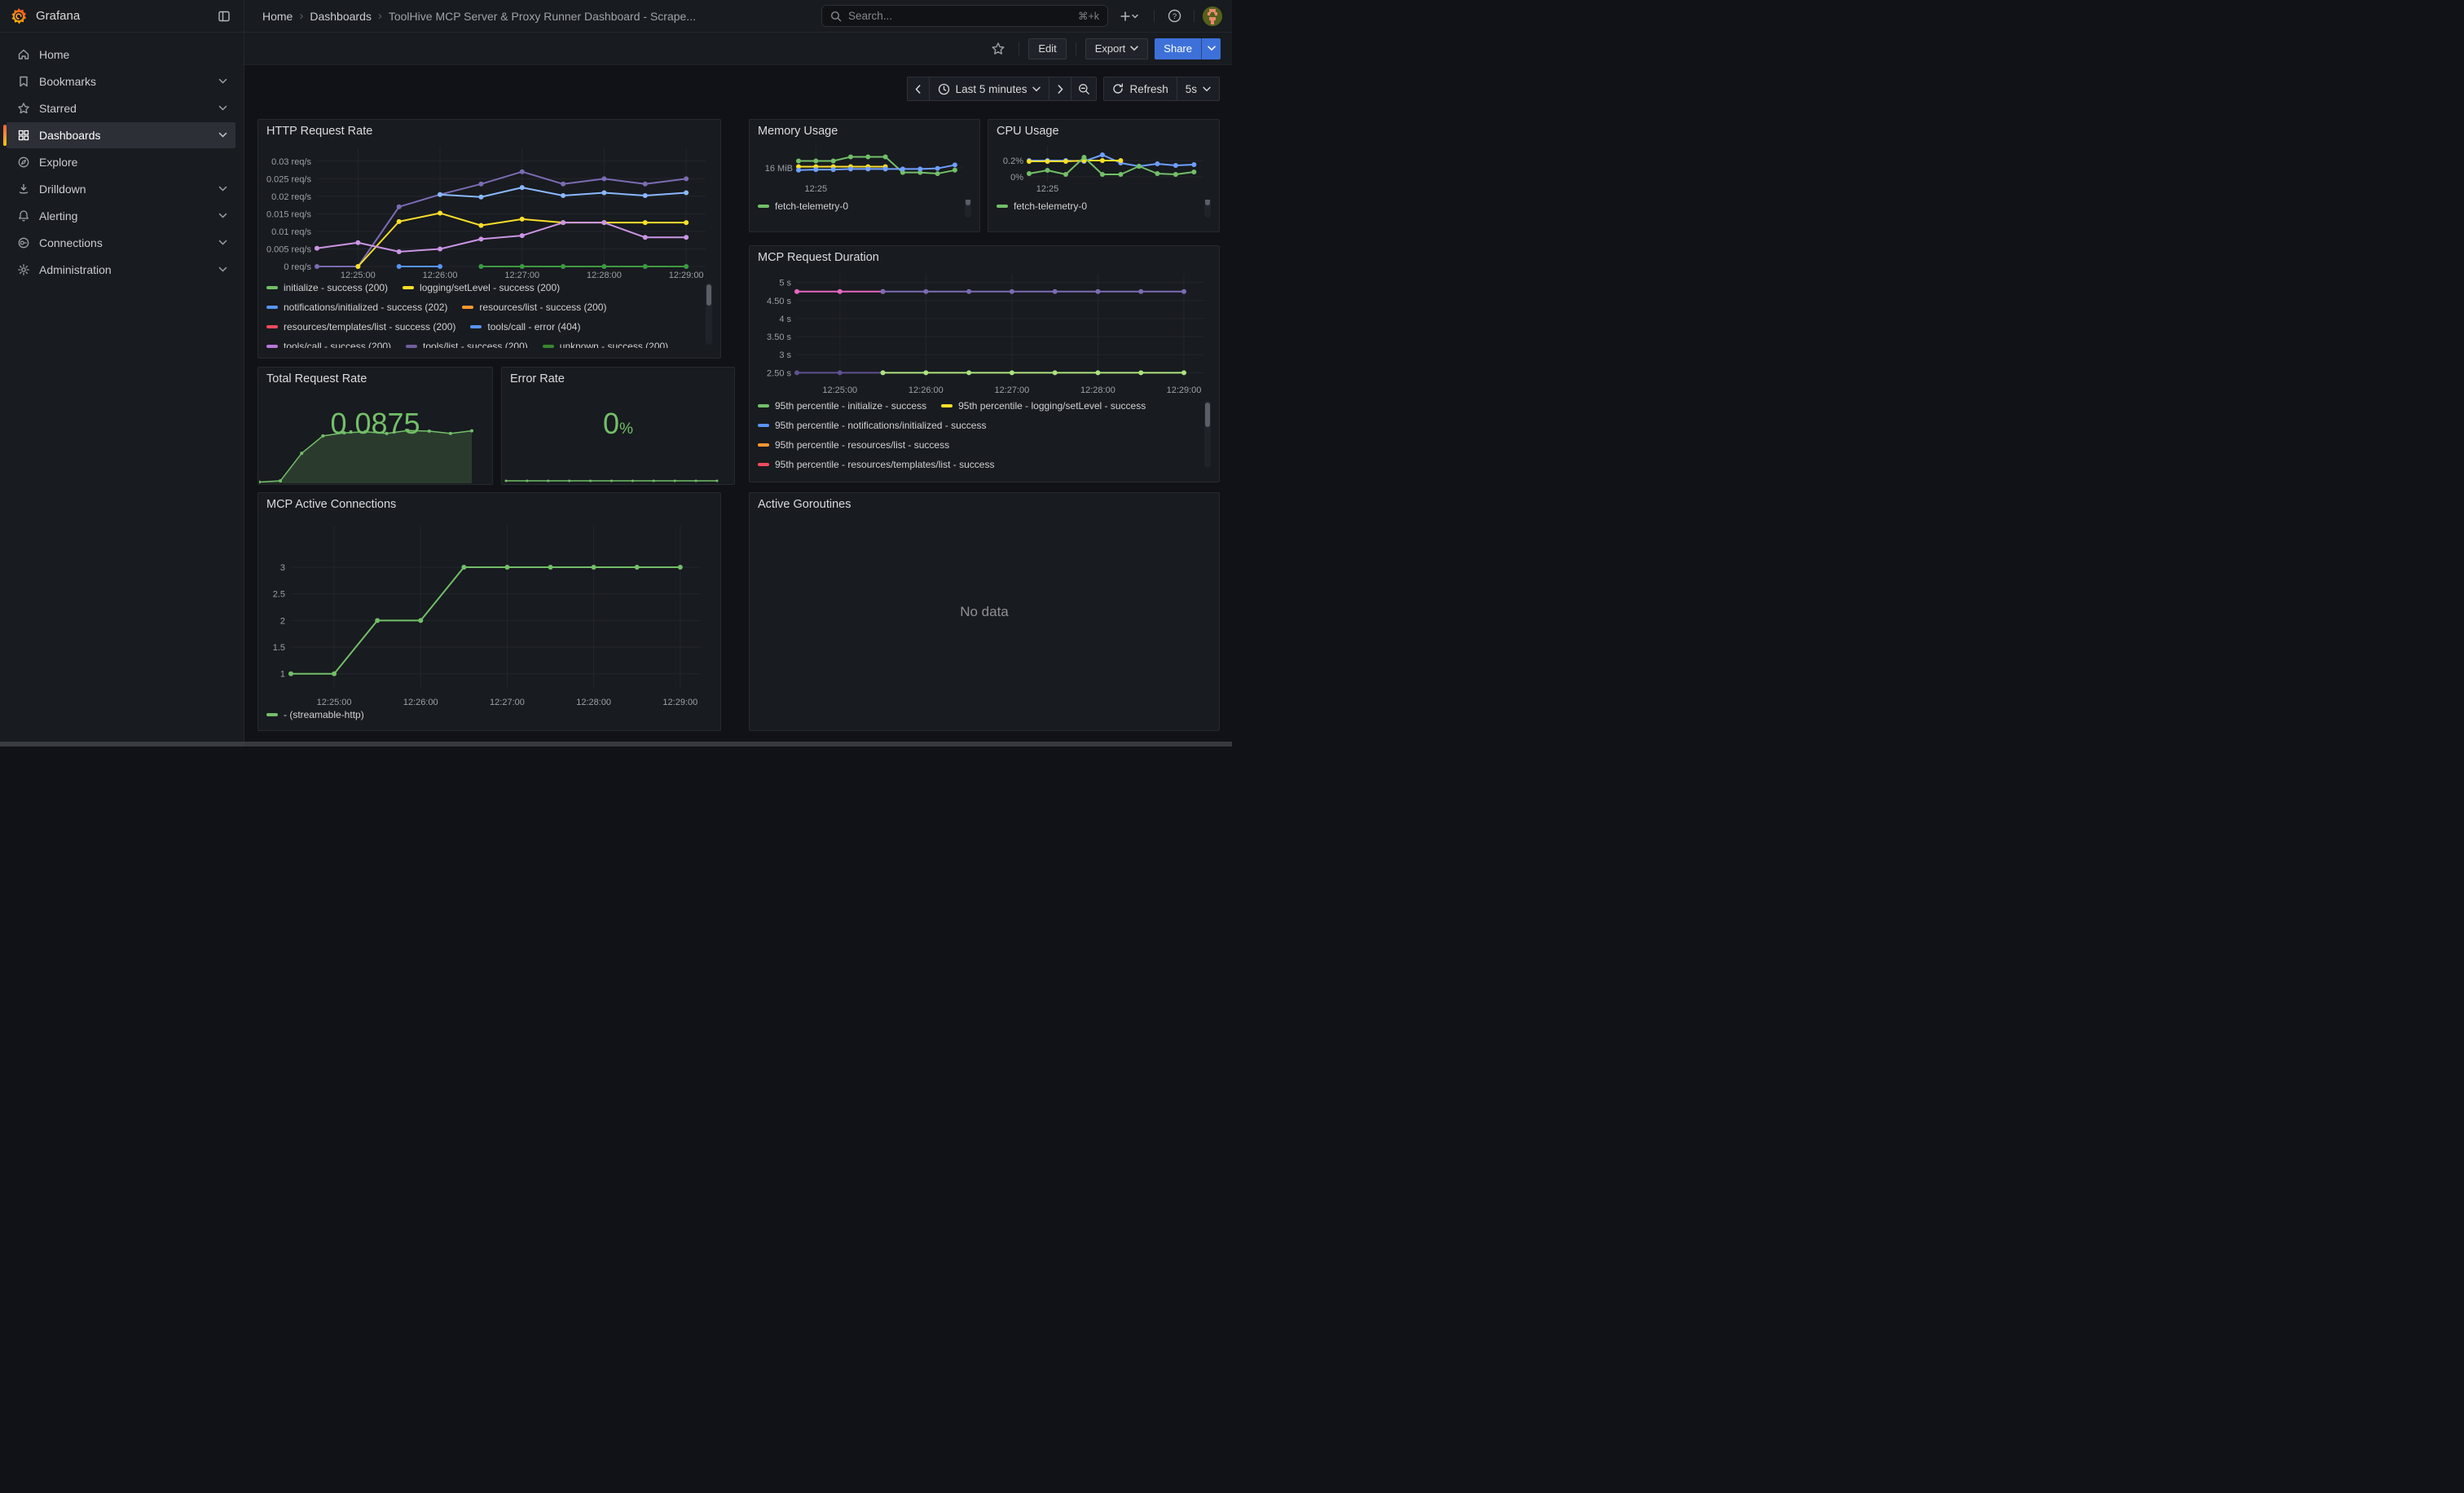 Image resolution: width=2464 pixels, height=1493 pixels. I want to click on sidebar-item-home: Home, so click(121, 55).